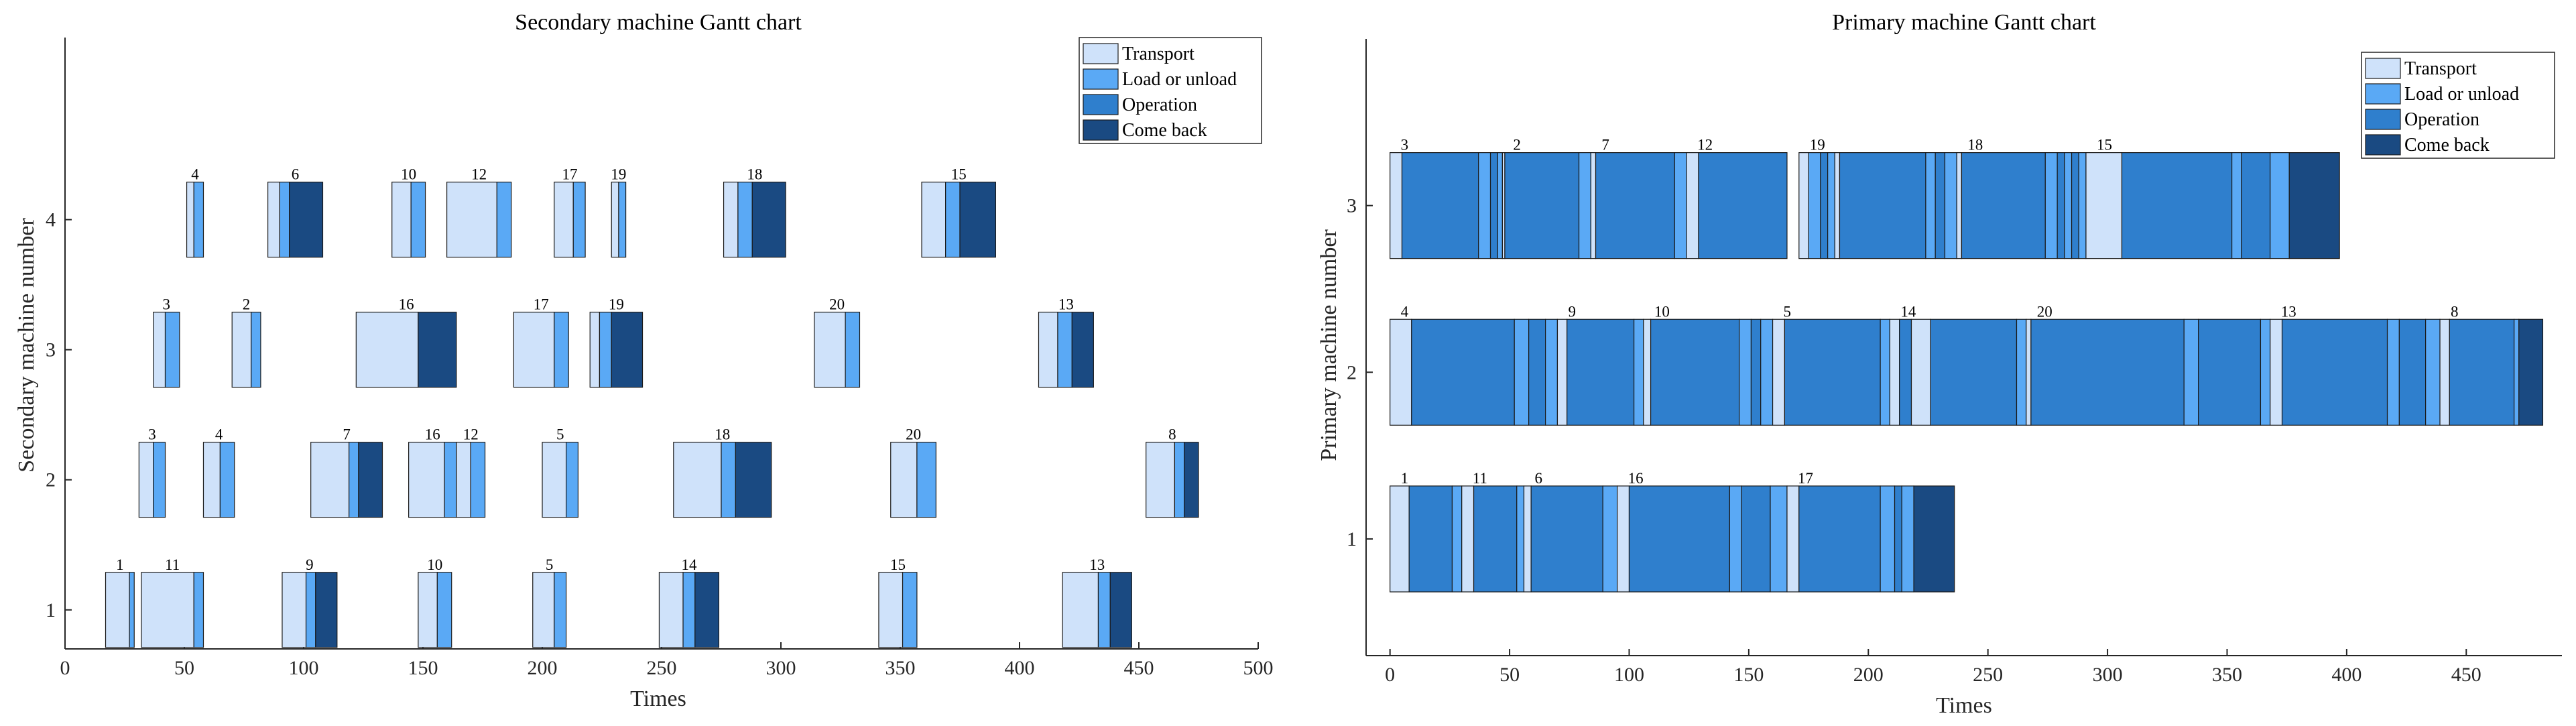 This screenshot has height=726, width=2576. I want to click on secondary-job-label: 11, so click(172, 564).